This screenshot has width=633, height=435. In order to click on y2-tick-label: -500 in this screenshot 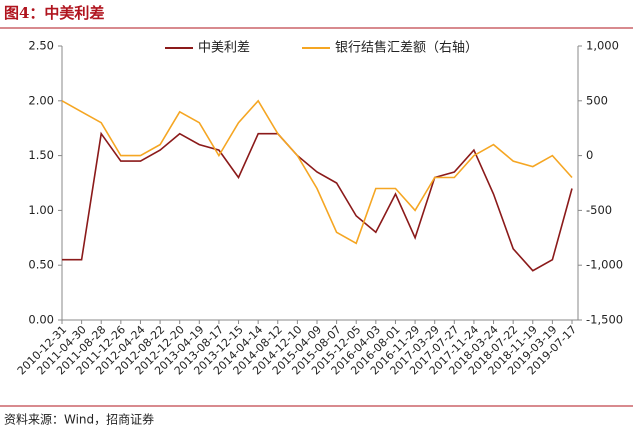, I will do `click(599, 210)`.